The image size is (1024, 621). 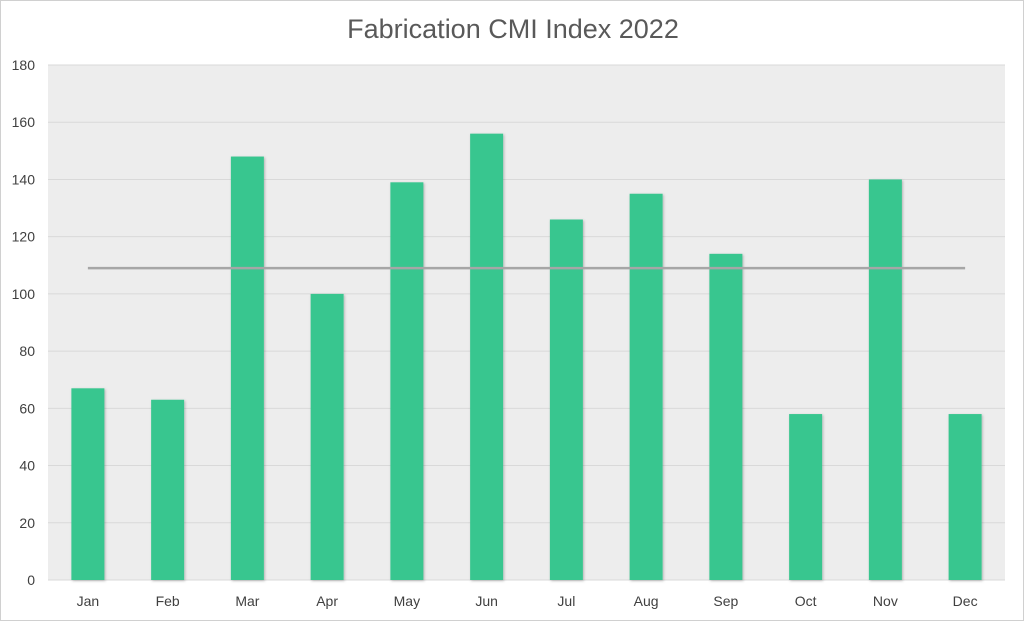 What do you see at coordinates (513, 29) in the screenshot?
I see `chart-title: Fabrication CMI Index 2022` at bounding box center [513, 29].